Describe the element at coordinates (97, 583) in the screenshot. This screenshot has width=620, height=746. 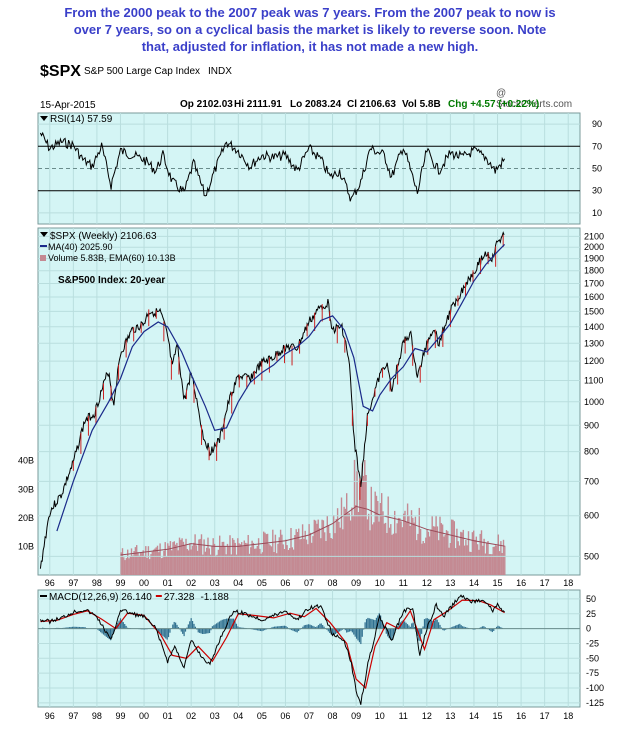
I see `x-tick-label-main-98: 98` at that location.